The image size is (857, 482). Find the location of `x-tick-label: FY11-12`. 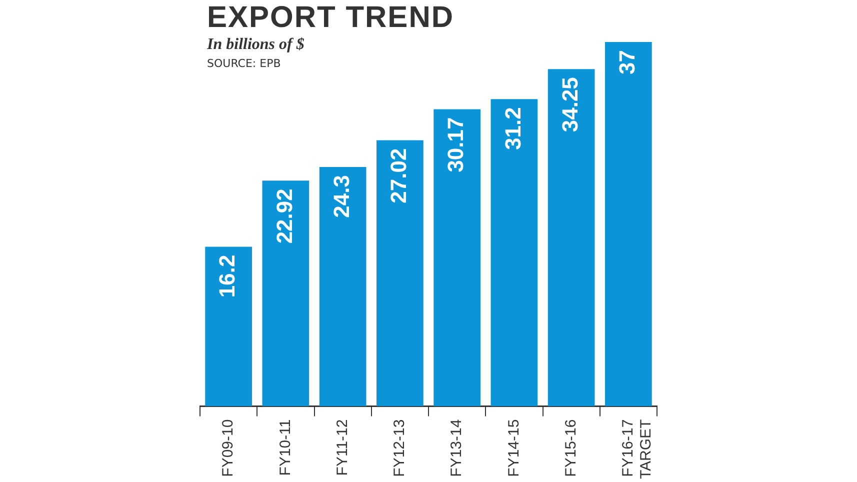

x-tick-label: FY11-12 is located at coordinates (342, 447).